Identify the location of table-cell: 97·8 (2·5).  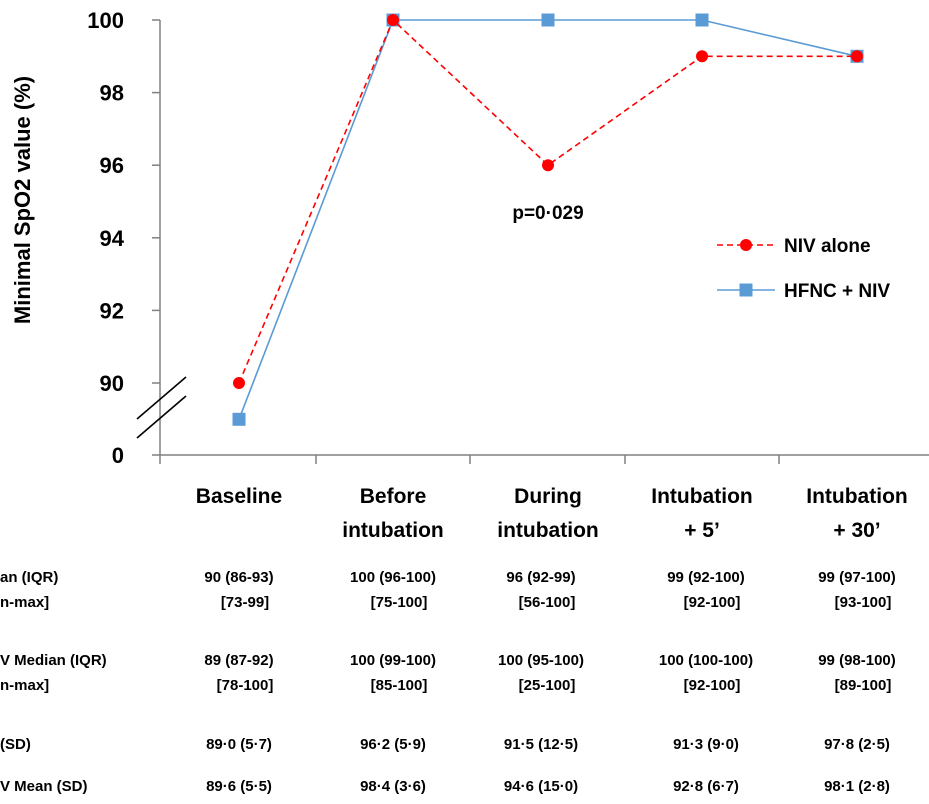
(857, 744).